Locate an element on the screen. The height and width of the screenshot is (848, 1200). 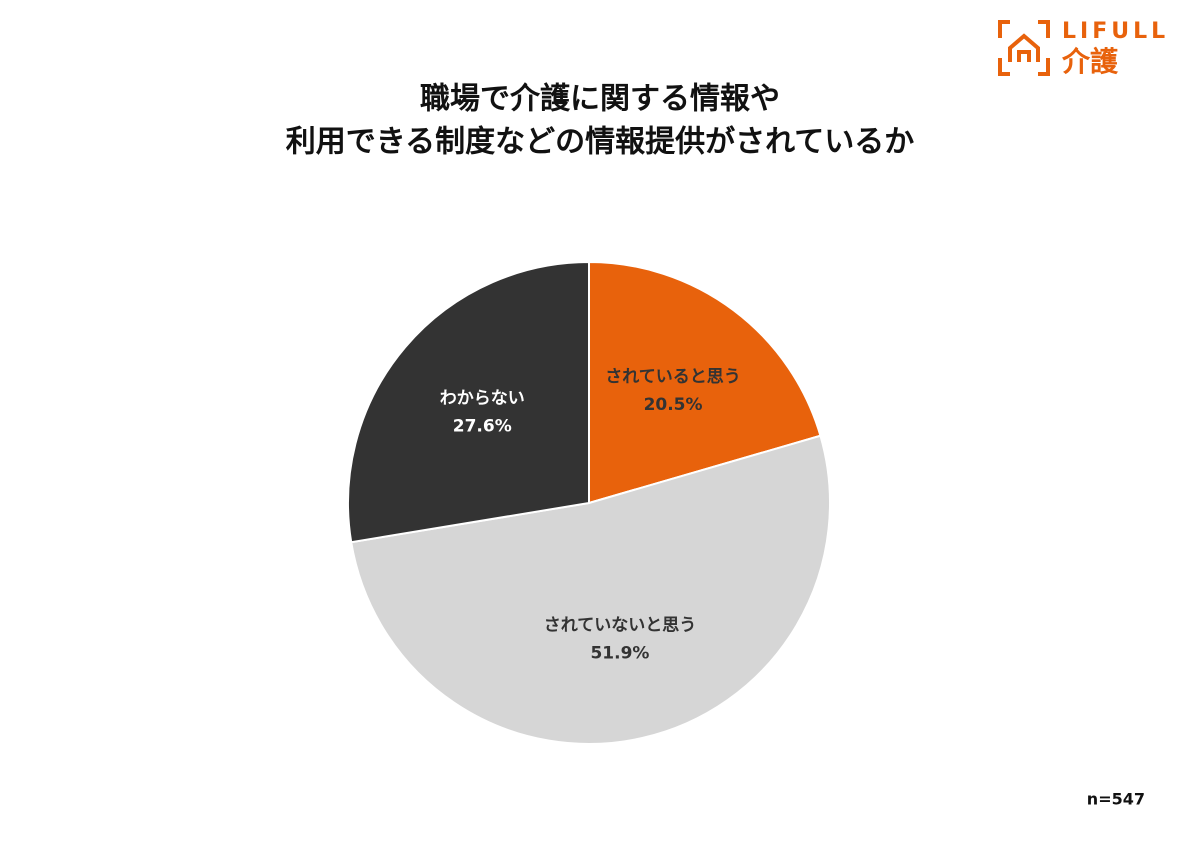
logo-house is located at coordinates (1024, 47).